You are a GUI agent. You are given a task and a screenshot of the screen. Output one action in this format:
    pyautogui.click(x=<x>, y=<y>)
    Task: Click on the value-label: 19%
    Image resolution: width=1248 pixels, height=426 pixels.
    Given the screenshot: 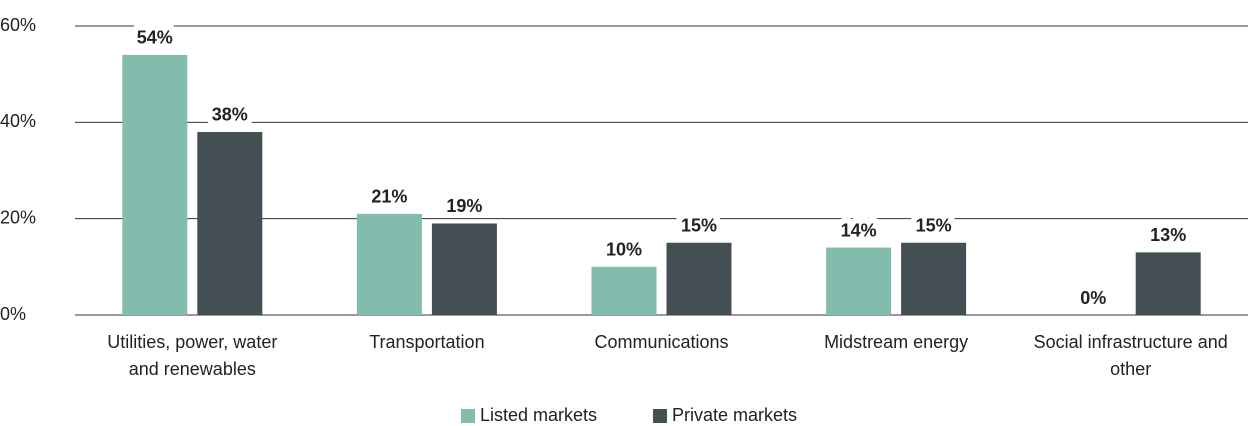 What is the action you would take?
    pyautogui.click(x=464, y=206)
    